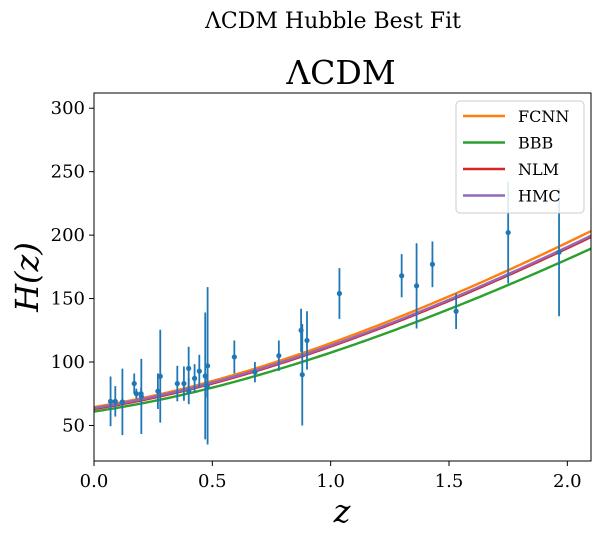 The width and height of the screenshot is (599, 543). What do you see at coordinates (449, 481) in the screenshot?
I see `x-tick-label: 1.5` at bounding box center [449, 481].